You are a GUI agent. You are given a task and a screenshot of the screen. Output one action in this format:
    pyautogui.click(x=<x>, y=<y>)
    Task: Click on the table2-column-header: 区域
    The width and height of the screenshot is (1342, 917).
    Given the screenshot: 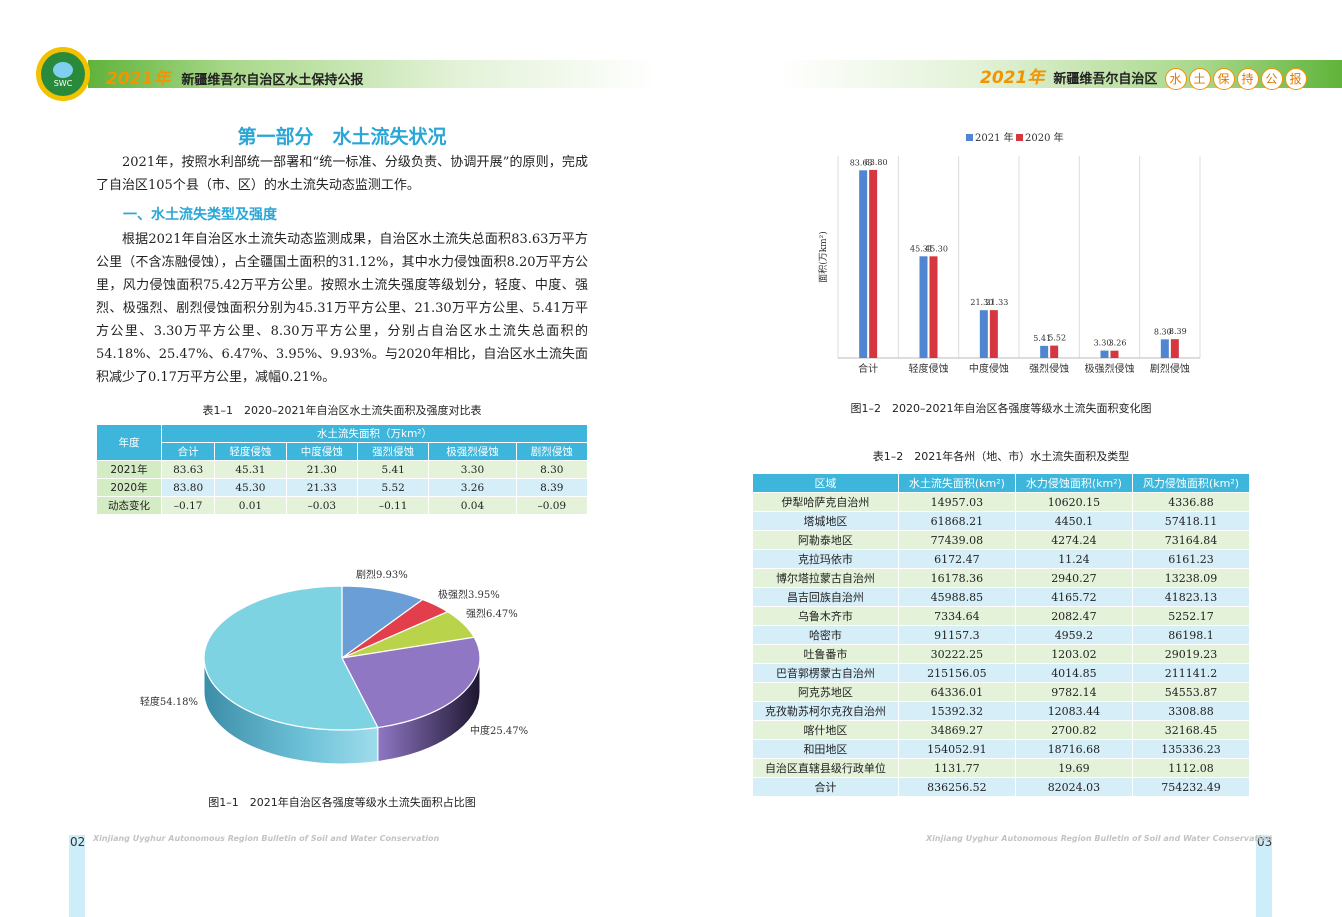 What is the action you would take?
    pyautogui.click(x=825, y=483)
    